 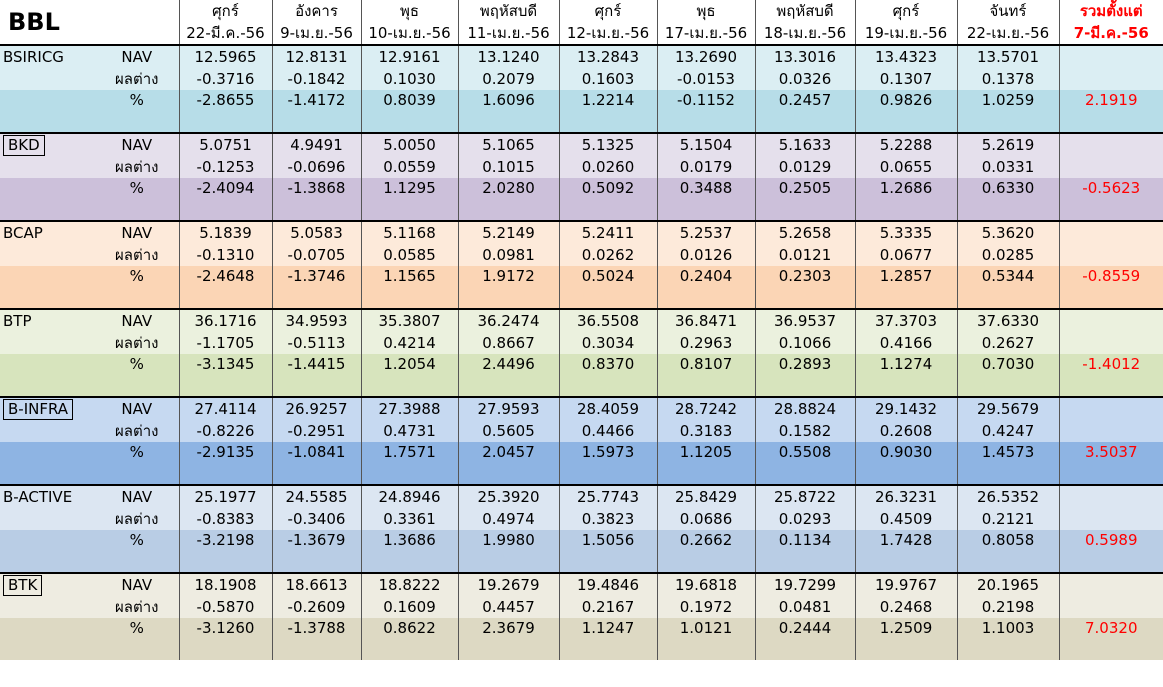 I want to click on pct-value: 1.2509, so click(x=905, y=639).